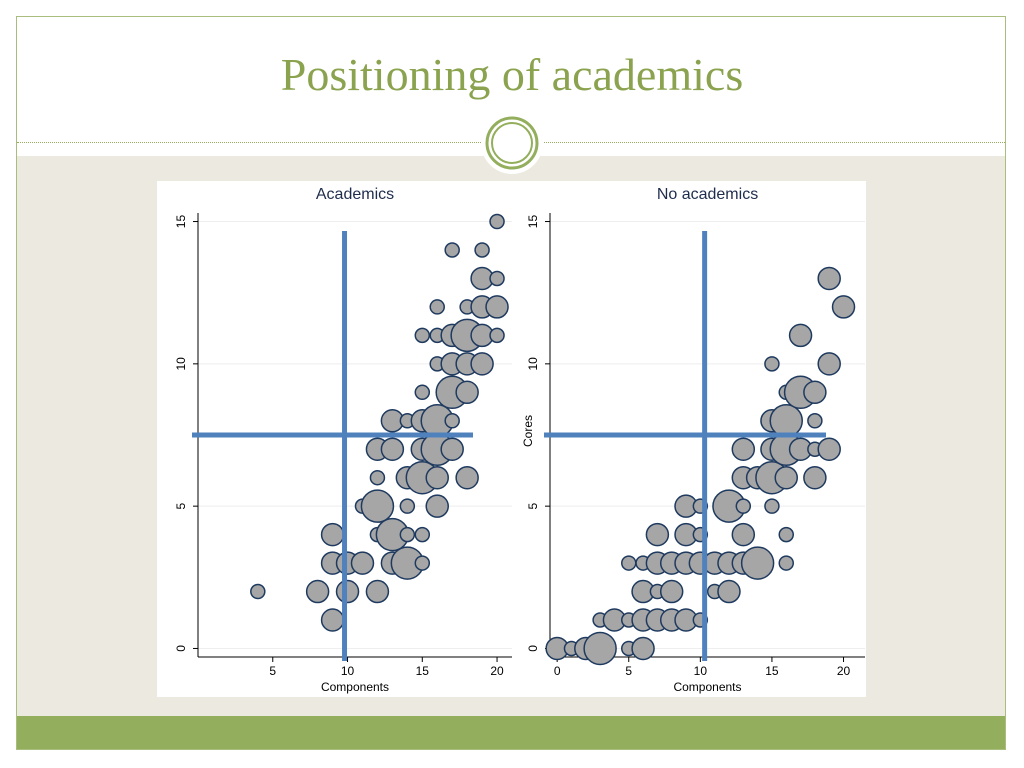 This screenshot has width=1024, height=768. Describe the element at coordinates (707, 194) in the screenshot. I see `chart-title: No academics` at that location.